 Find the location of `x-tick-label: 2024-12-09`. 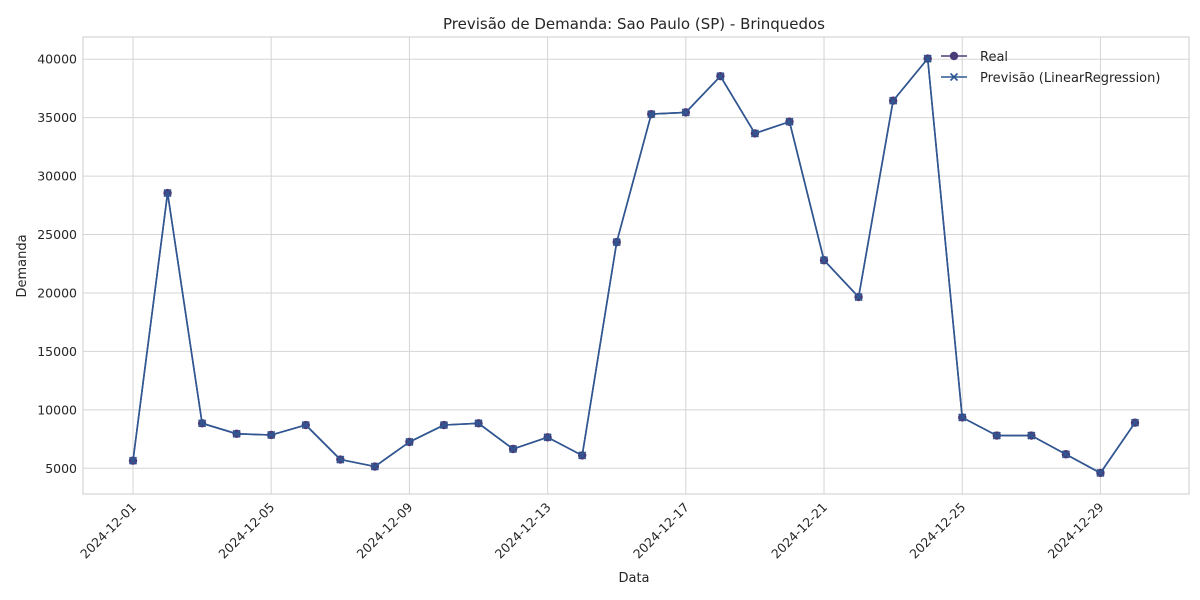

x-tick-label: 2024-12-09 is located at coordinates (385, 530).